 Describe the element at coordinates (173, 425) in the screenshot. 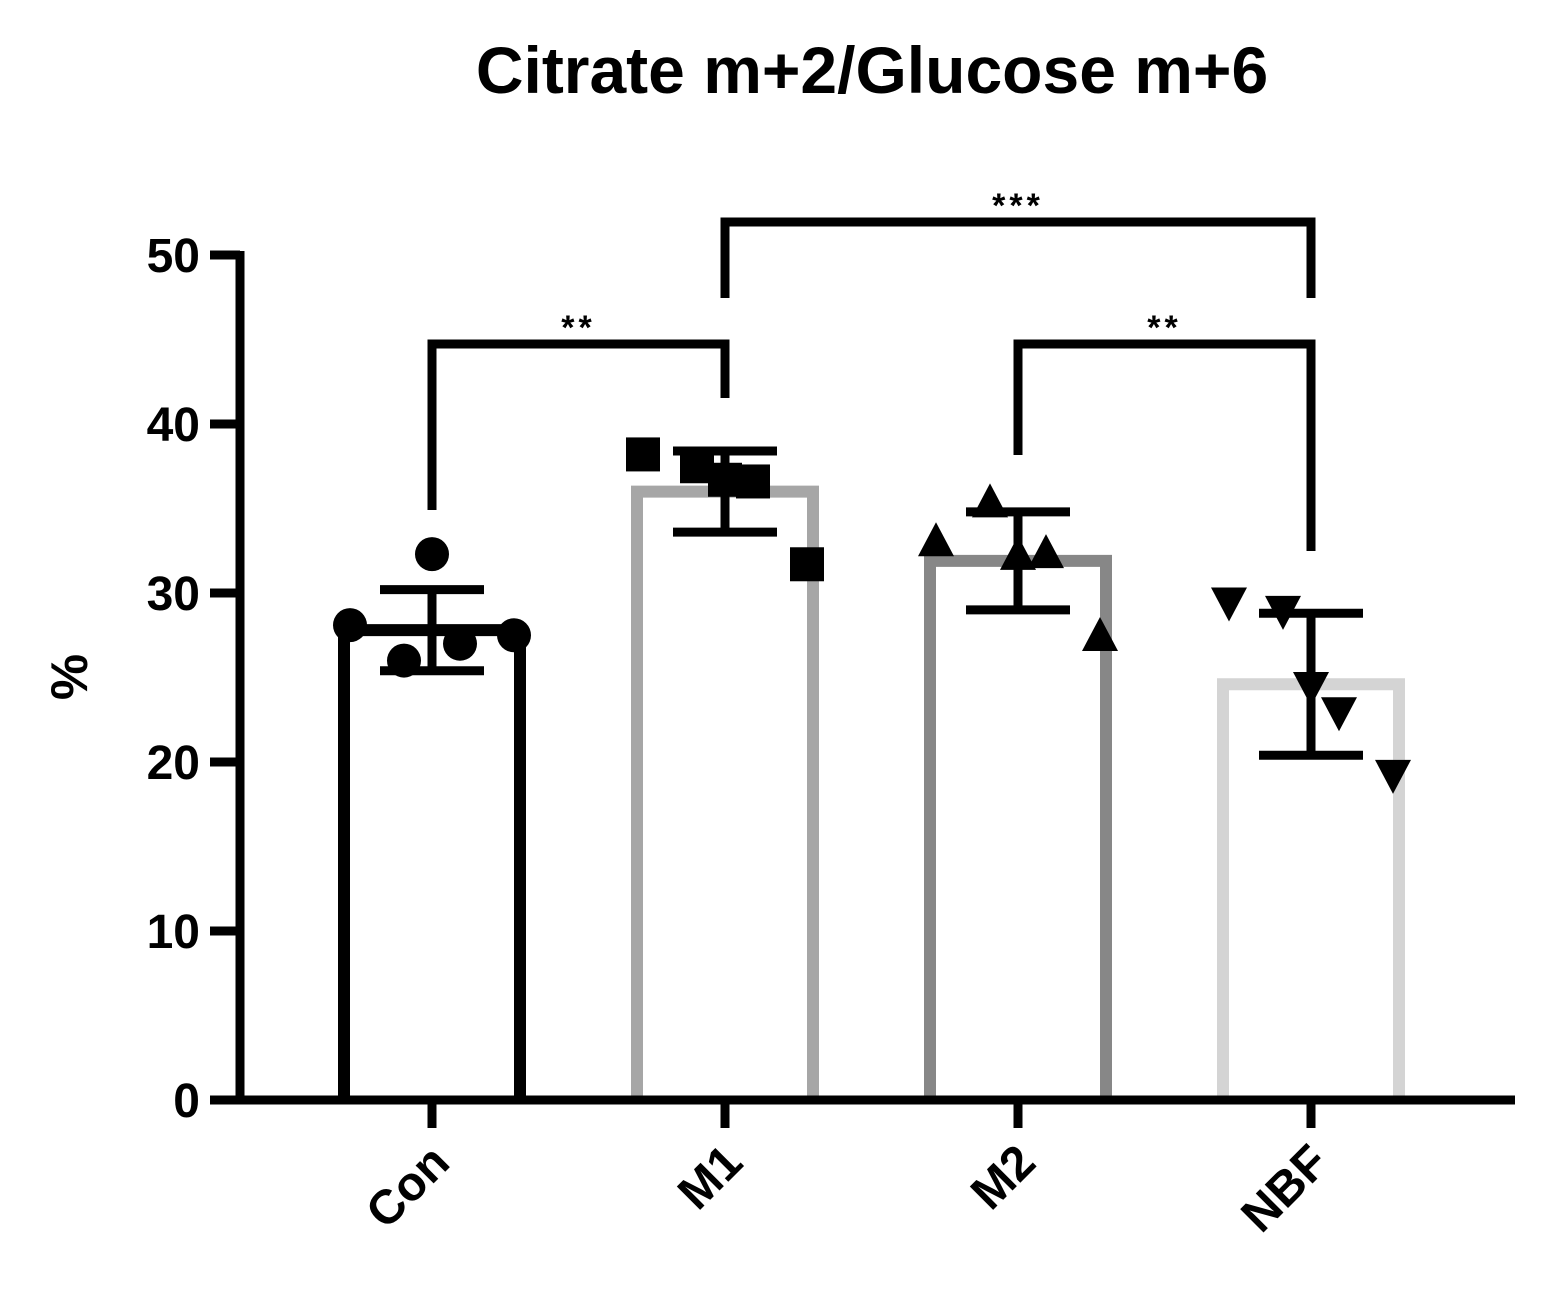

I see `y-tick-label: 40` at that location.